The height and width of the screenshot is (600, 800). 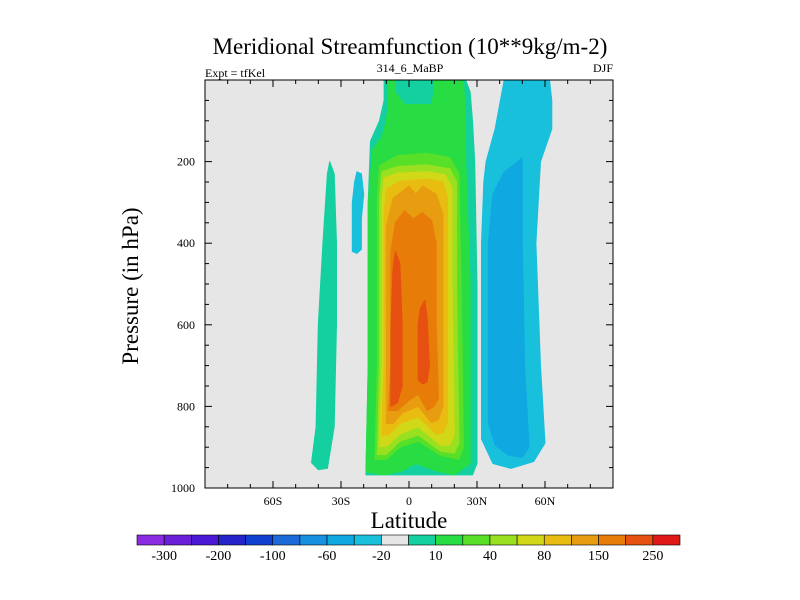 What do you see at coordinates (490, 556) in the screenshot?
I see `colorbar-label-6: 40` at bounding box center [490, 556].